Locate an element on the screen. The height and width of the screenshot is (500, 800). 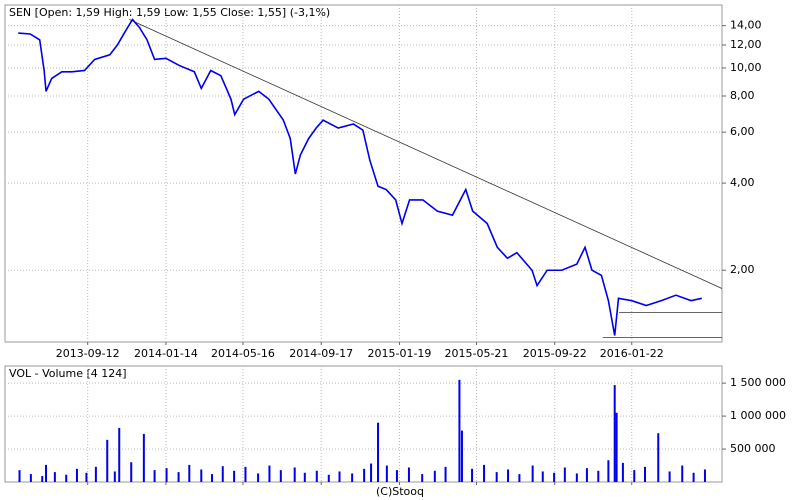
x-tick-label: 2015-05-21 is located at coordinates (477, 353).